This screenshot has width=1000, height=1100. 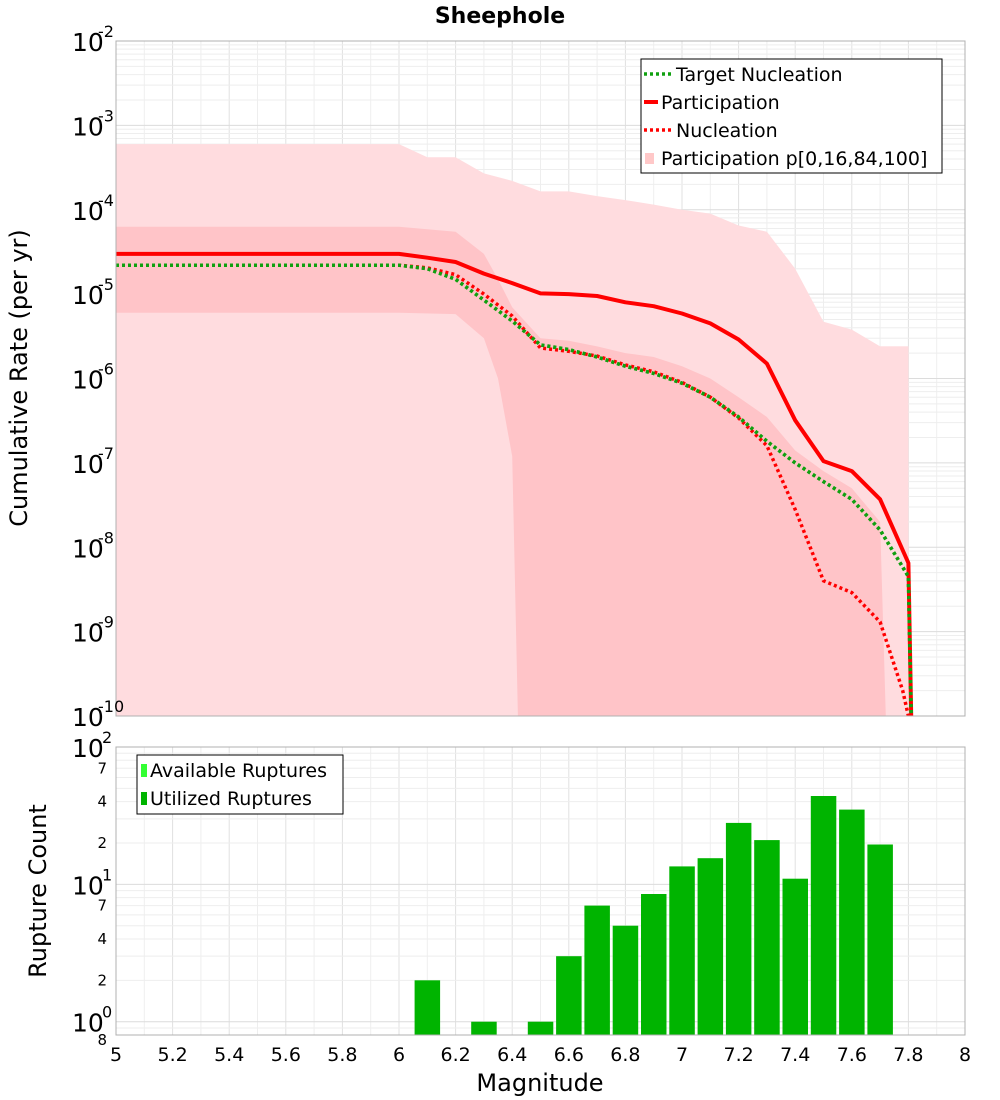 What do you see at coordinates (238, 771) in the screenshot?
I see `legend-item-label: Available Ruptures` at bounding box center [238, 771].